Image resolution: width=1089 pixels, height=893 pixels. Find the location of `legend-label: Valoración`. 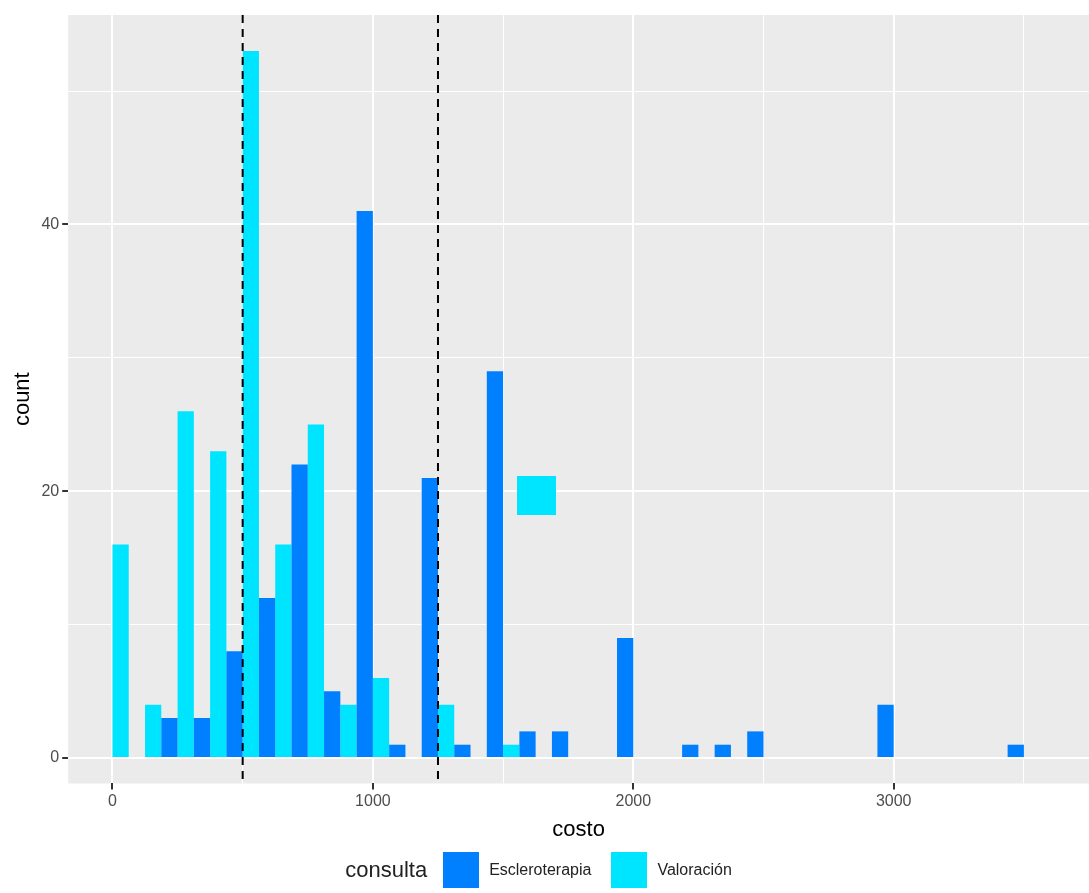

legend-label: Valoración is located at coordinates (694, 870).